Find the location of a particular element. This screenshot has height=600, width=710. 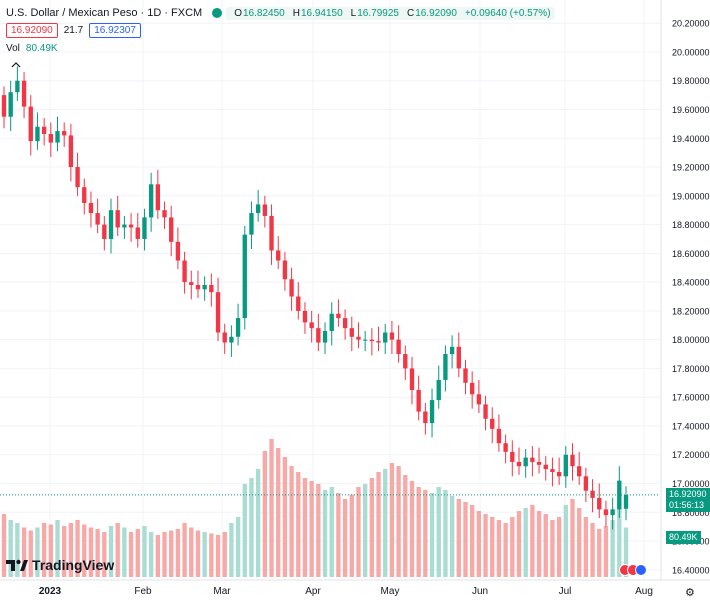

y-tick-label: 19.80000 is located at coordinates (691, 81).